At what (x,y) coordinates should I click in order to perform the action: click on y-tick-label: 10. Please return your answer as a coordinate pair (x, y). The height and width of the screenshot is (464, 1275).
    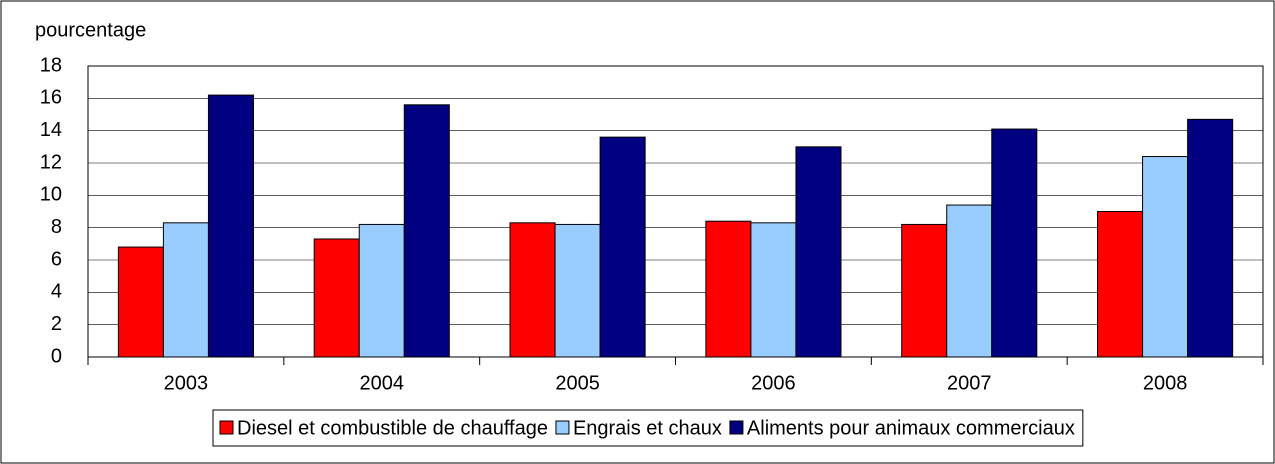
    Looking at the image, I should click on (51, 195).